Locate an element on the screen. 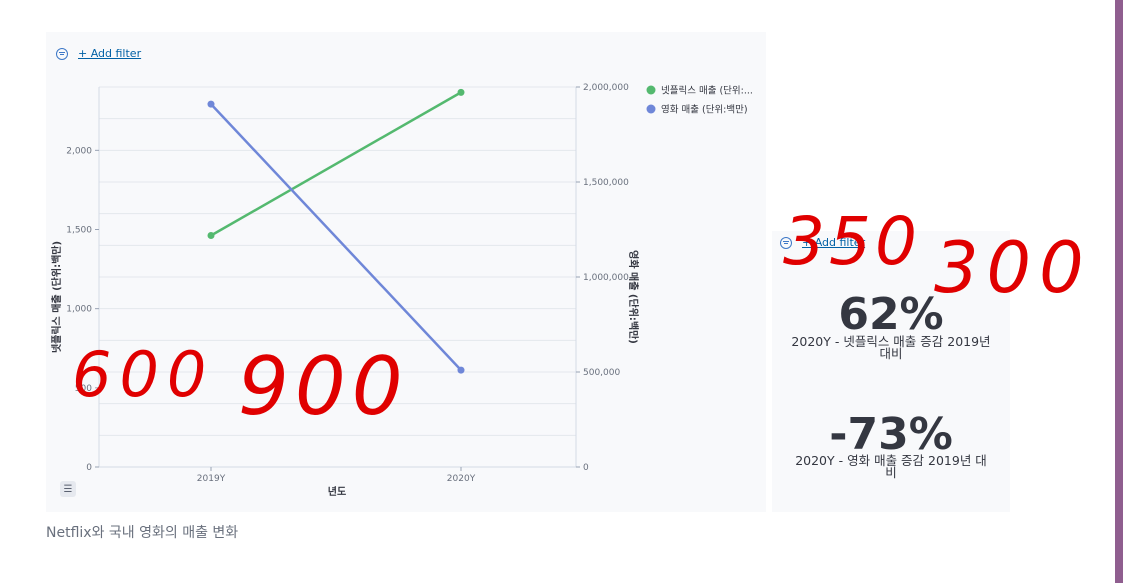 This screenshot has height=583, width=1123. x-tick-label: 2019Y is located at coordinates (211, 479).